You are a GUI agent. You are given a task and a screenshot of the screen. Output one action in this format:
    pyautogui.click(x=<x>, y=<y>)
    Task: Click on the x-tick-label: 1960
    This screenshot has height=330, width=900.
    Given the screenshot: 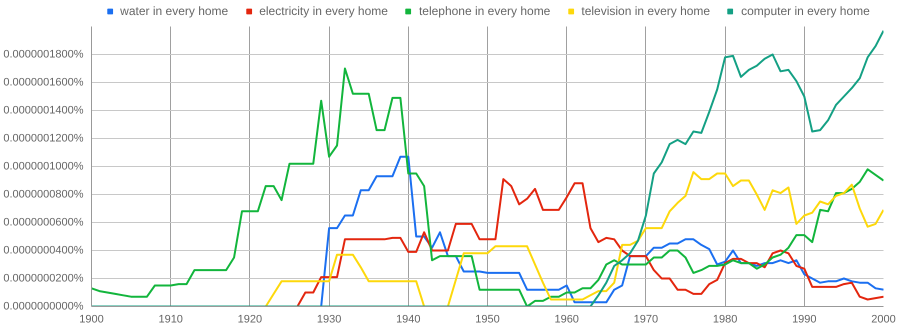 What is the action you would take?
    pyautogui.click(x=566, y=320)
    